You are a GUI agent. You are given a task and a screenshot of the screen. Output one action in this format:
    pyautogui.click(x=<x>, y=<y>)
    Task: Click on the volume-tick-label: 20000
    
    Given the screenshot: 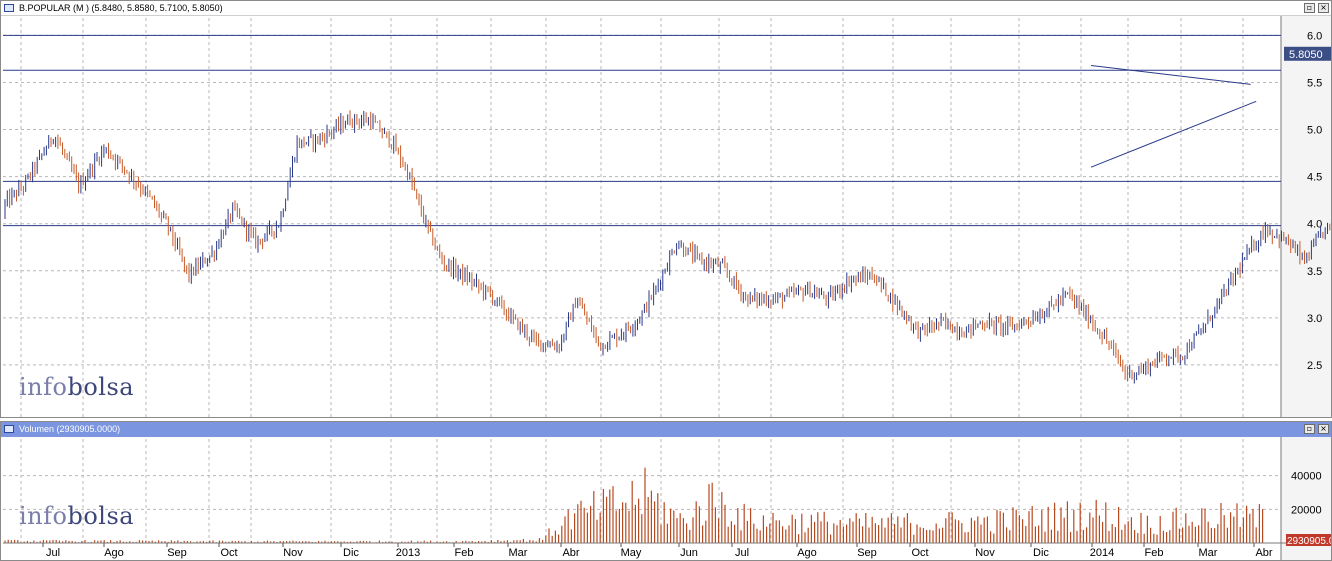 What is the action you would take?
    pyautogui.click(x=1306, y=510)
    